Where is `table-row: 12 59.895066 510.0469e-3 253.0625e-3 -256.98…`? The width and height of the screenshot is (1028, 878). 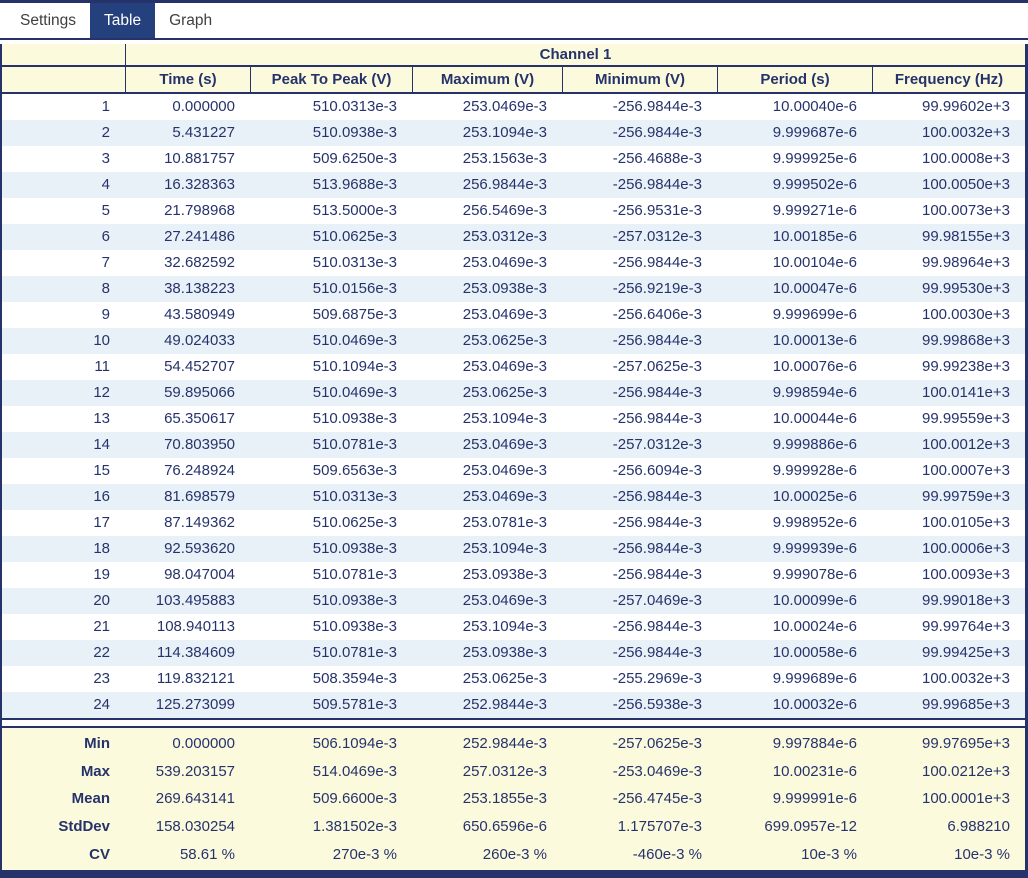
table-row: 12 59.895066 510.0469e-3 253.0625e-3 -256.98… is located at coordinates (513, 393).